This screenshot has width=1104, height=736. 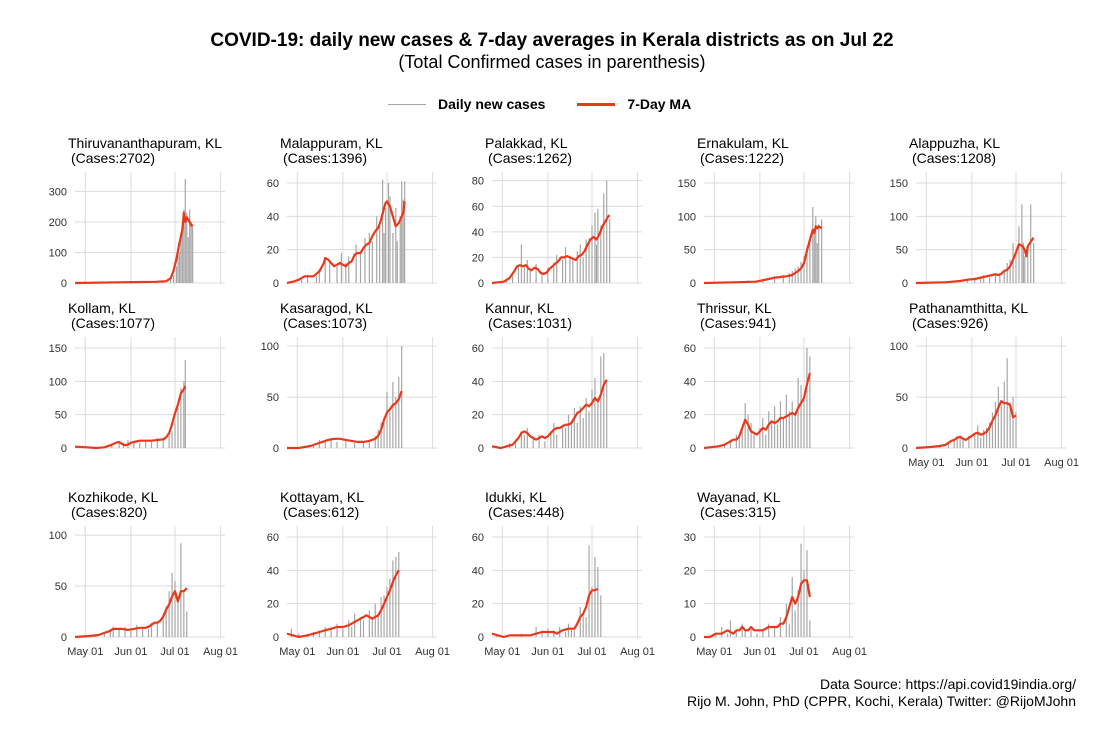 I want to click on panel-cases-label: (Cases:1262), so click(x=530, y=158).